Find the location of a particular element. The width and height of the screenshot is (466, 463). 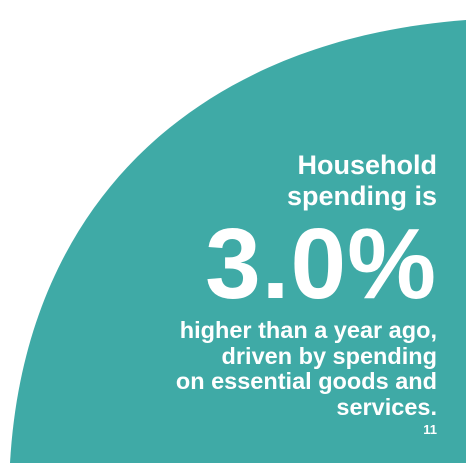

stat-description-line: higher than a year ago, is located at coordinates (308, 330).